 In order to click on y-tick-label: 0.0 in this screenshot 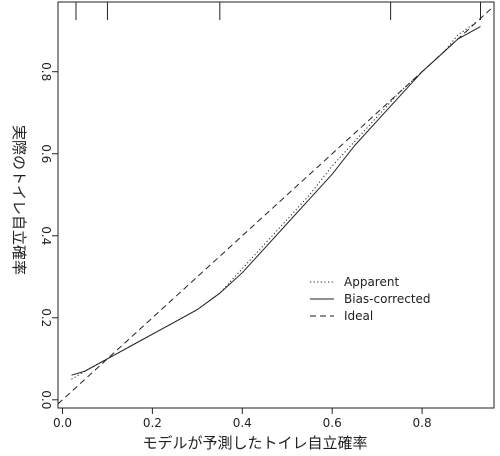, I will do `click(46, 399)`.